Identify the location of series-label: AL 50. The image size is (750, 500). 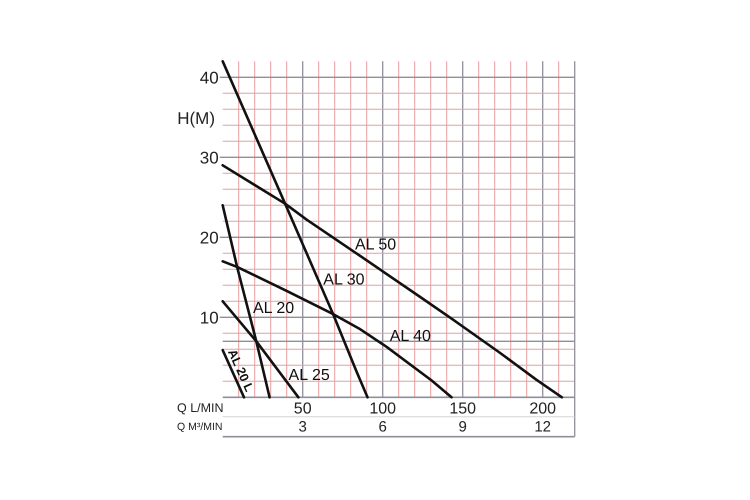
(375, 245).